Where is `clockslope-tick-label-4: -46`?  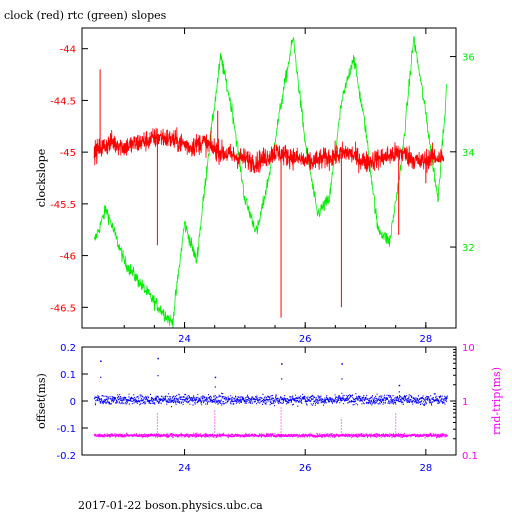
clockslope-tick-label-4: -46 is located at coordinates (68, 257).